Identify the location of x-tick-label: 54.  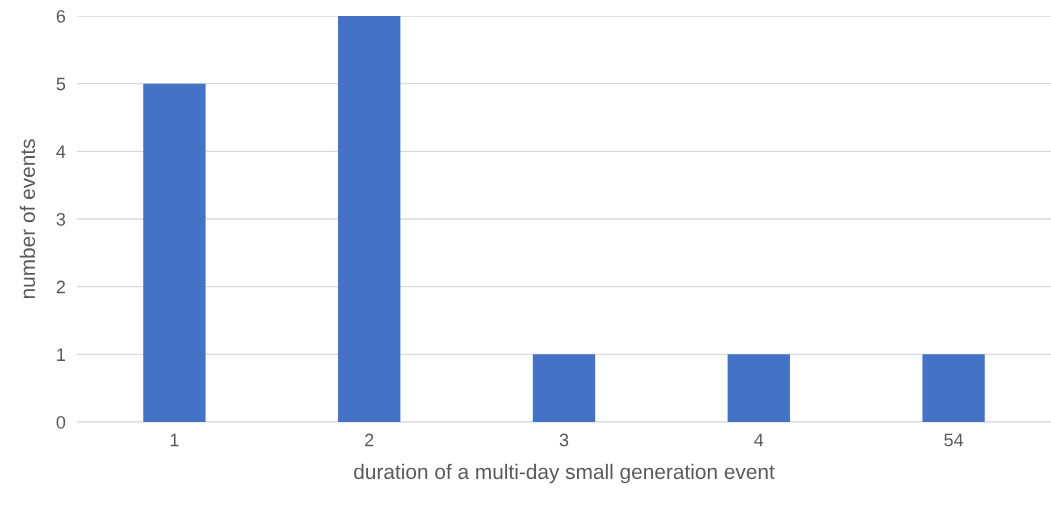
(954, 440).